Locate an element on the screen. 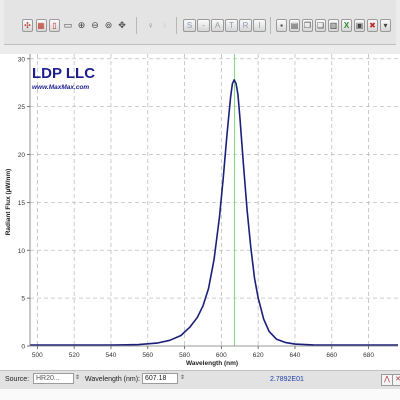 The image size is (400, 400). x-tick-label: 500 is located at coordinates (37, 355).